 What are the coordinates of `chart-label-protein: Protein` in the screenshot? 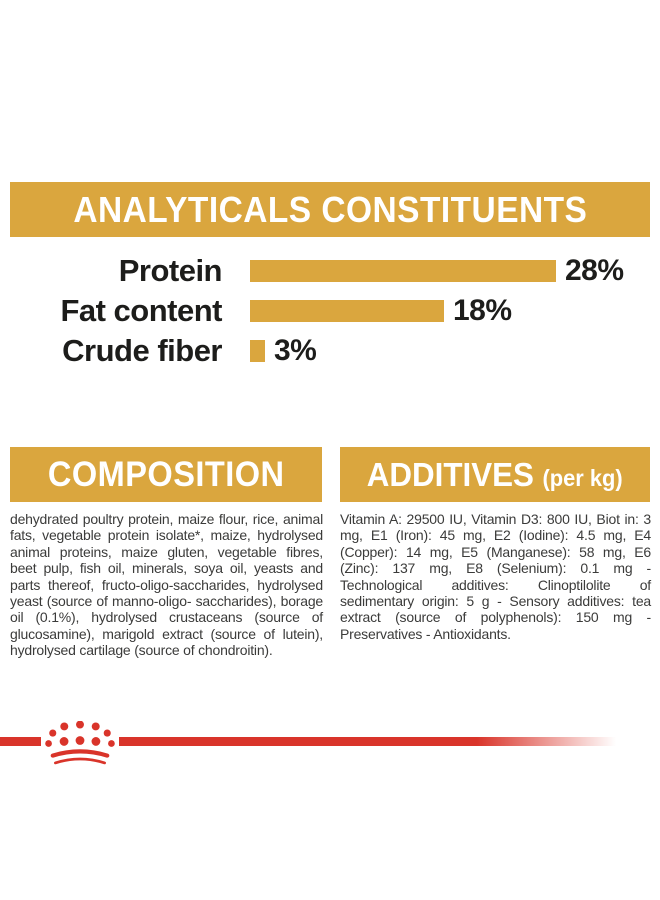 It's located at (170, 270).